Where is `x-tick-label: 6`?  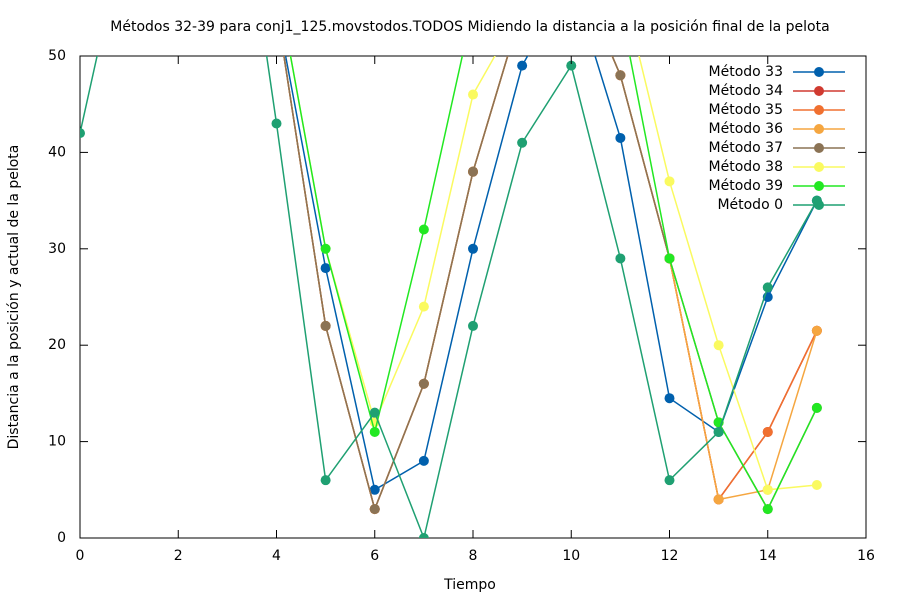 x-tick-label: 6 is located at coordinates (374, 556).